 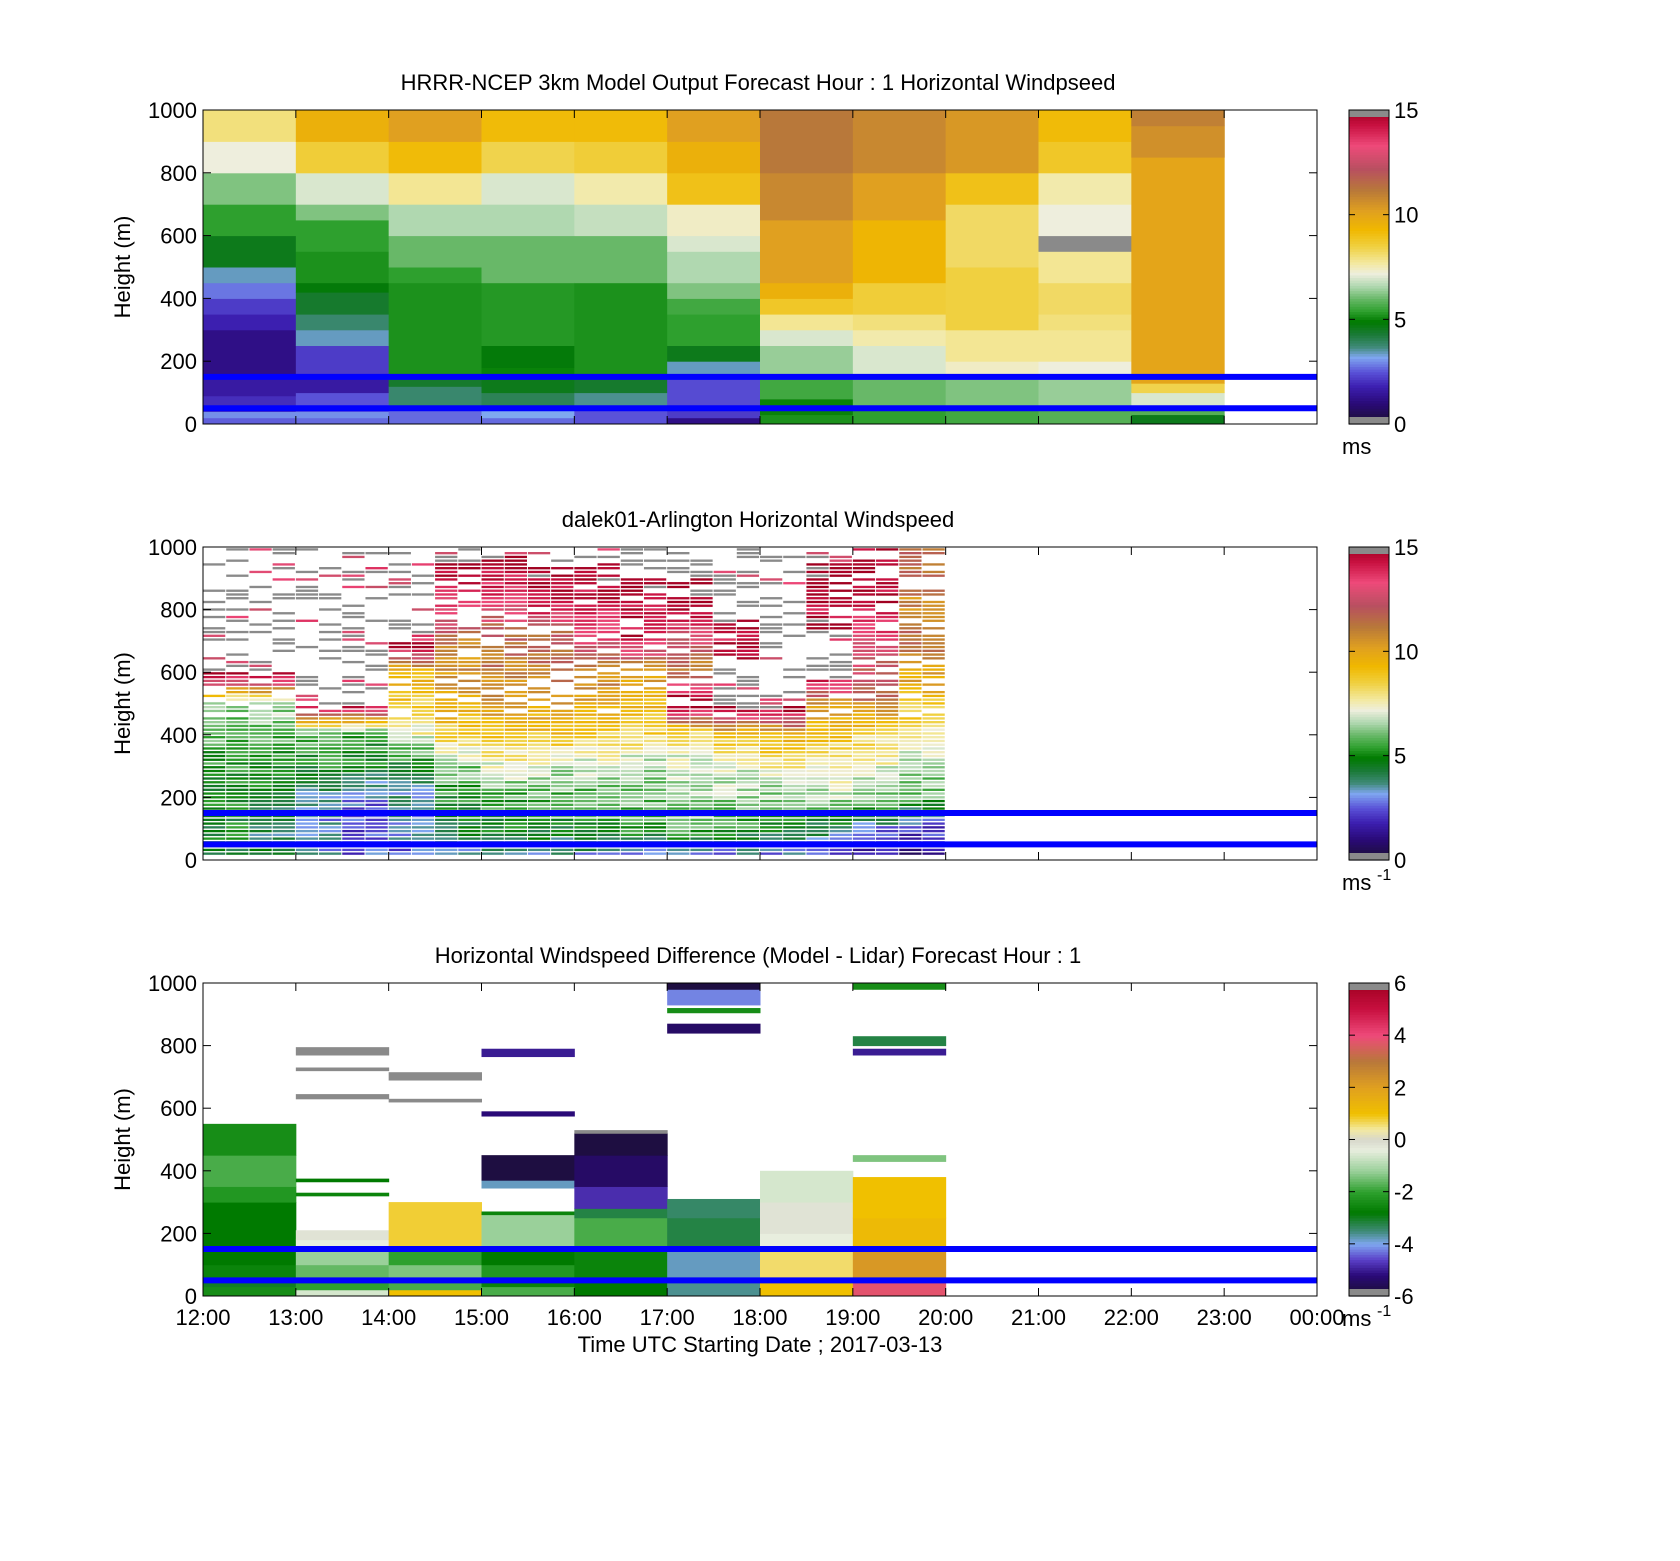 What do you see at coordinates (1404, 1192) in the screenshot?
I see `colorbar-tick-label: -2` at bounding box center [1404, 1192].